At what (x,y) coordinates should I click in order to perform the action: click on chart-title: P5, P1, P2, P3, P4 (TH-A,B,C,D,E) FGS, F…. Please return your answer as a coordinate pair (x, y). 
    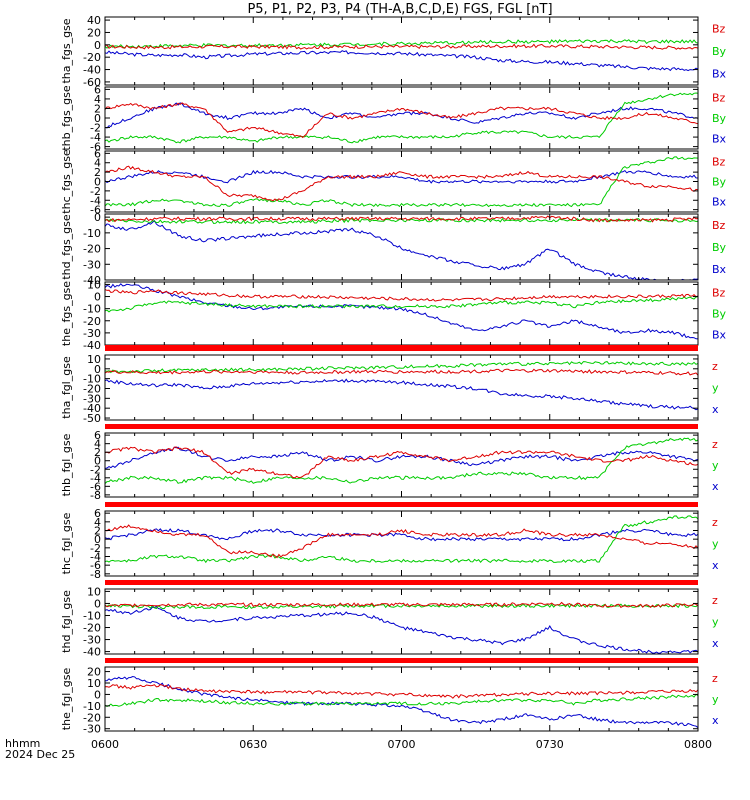
    Looking at the image, I should click on (399, 9).